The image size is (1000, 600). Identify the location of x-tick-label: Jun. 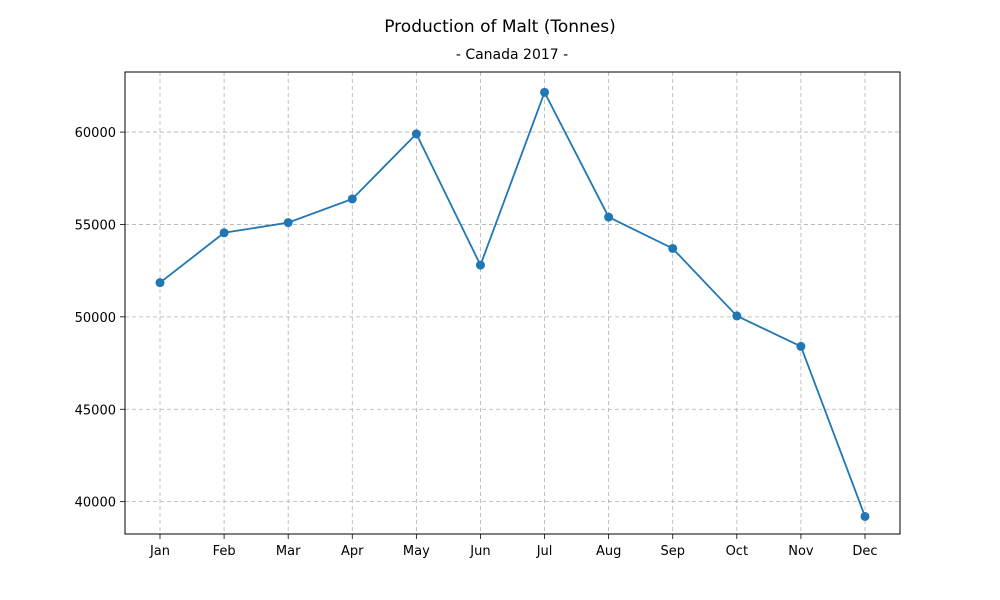
(479, 551).